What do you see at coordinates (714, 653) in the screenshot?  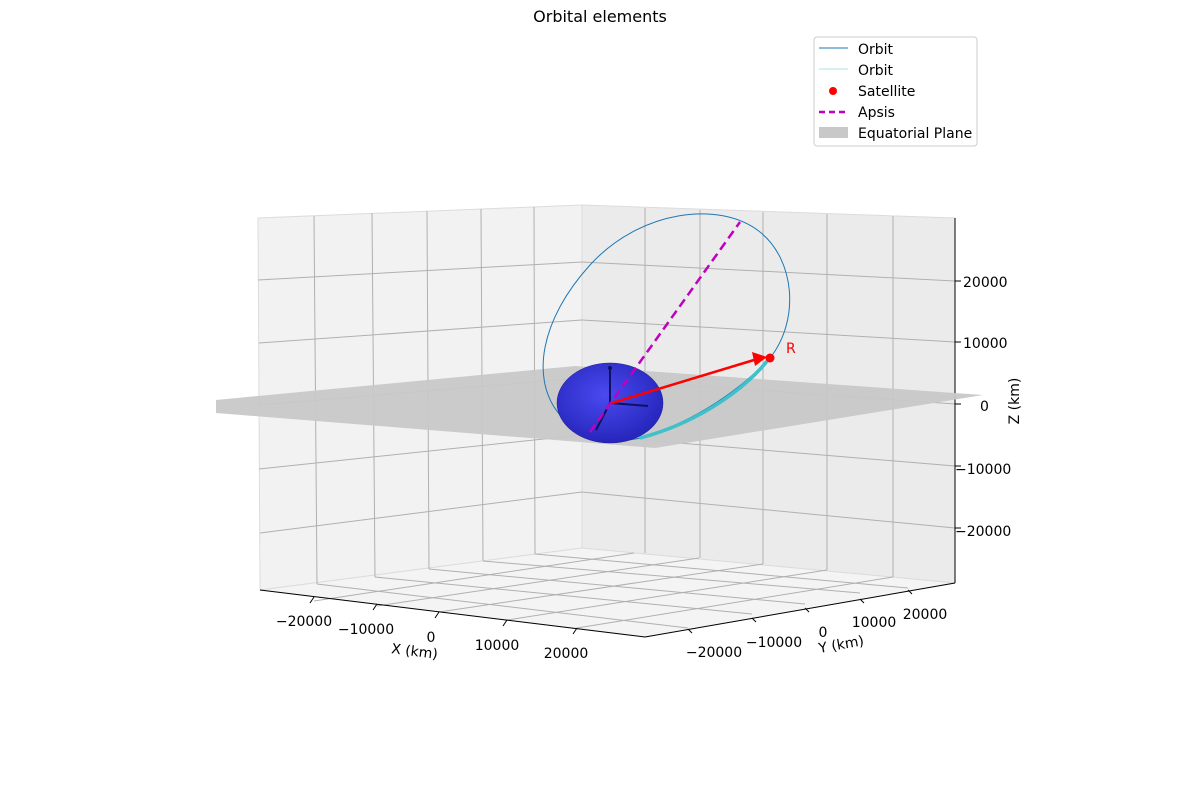 I see `y-tick-label-1: −20000` at bounding box center [714, 653].